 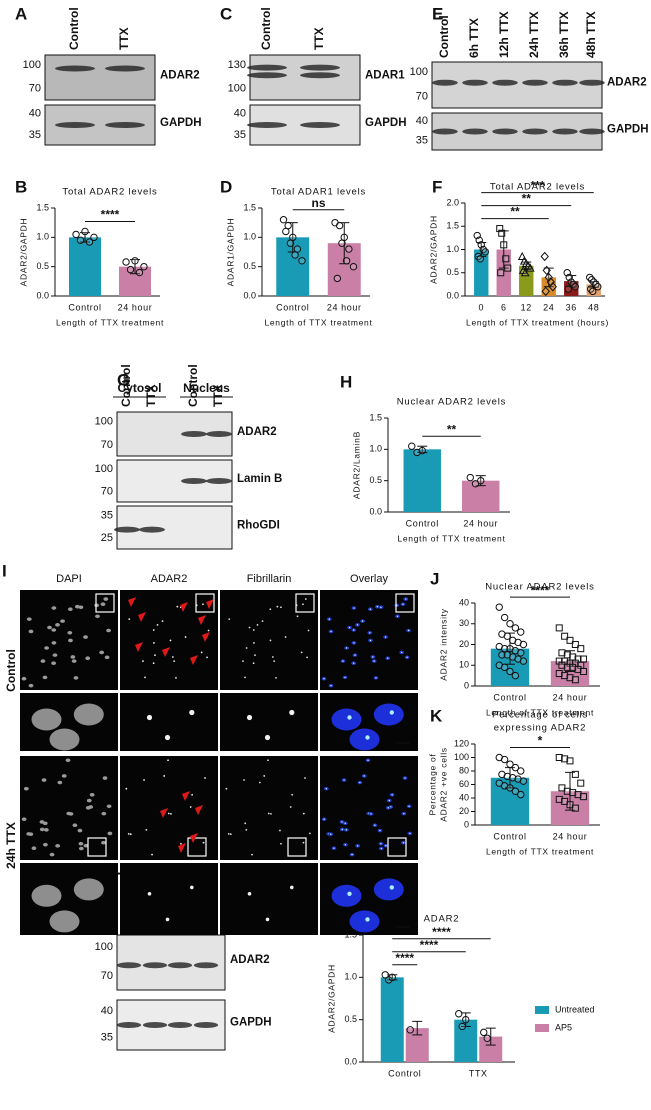 What do you see at coordinates (124, 38) in the screenshot?
I see `lane-label: TTX` at bounding box center [124, 38].